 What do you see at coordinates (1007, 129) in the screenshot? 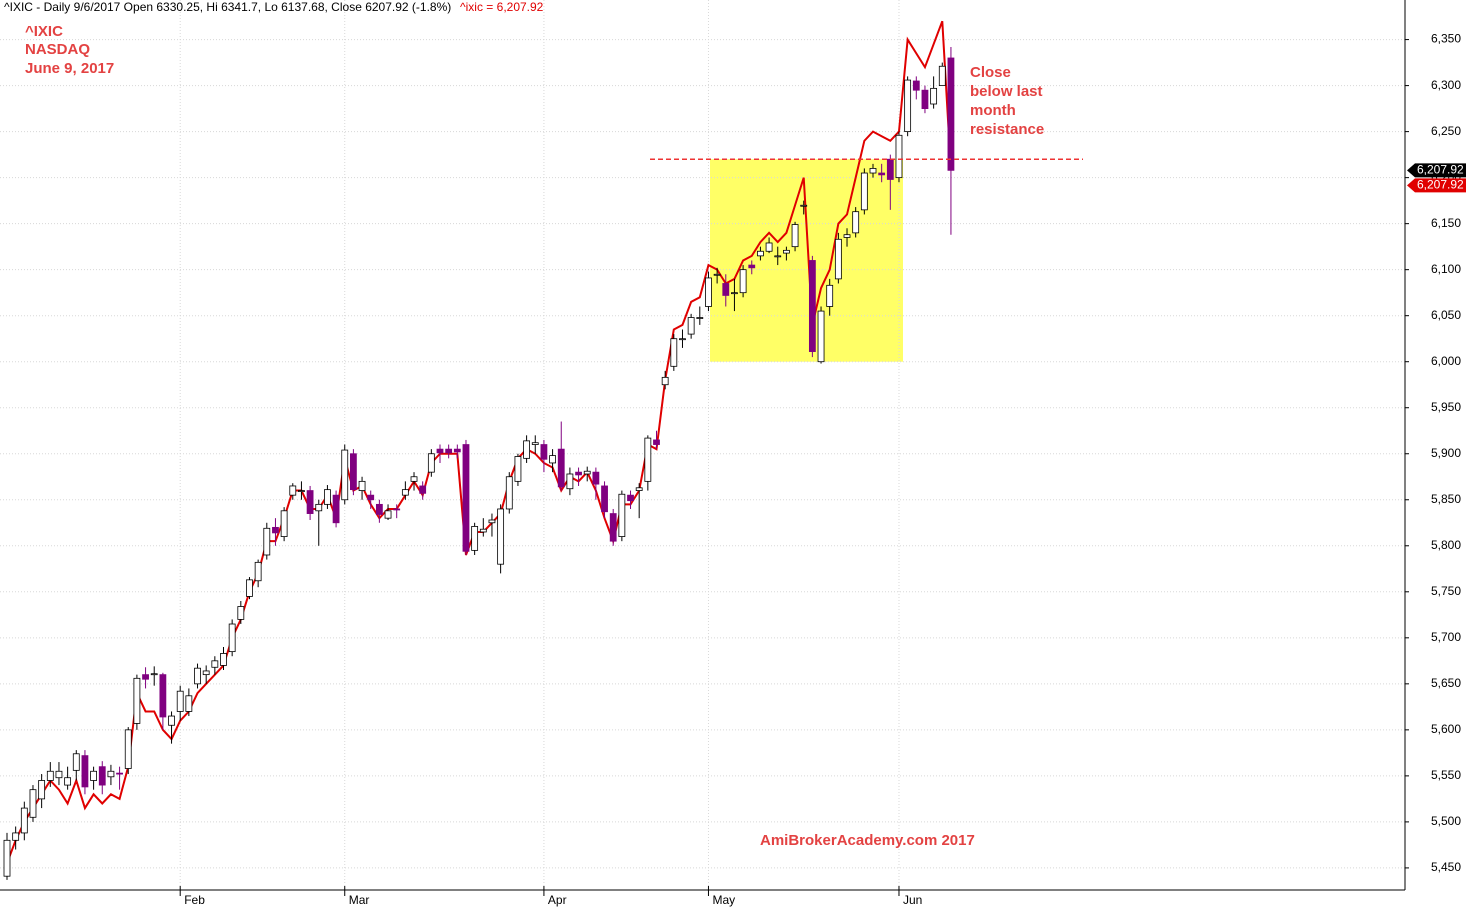
I see `note: resistance` at bounding box center [1007, 129].